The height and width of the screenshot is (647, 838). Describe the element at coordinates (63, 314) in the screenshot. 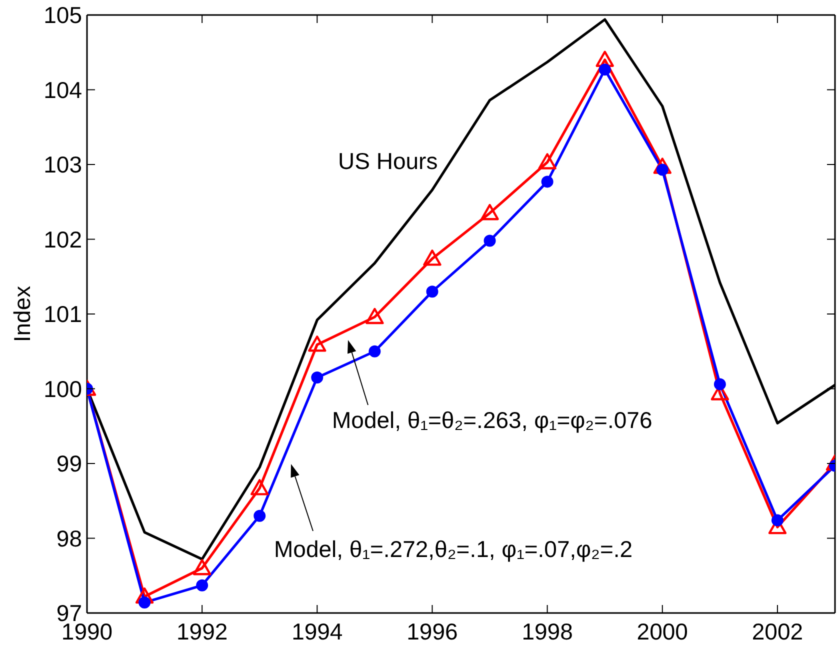

I see `y-tick-label: 101` at that location.